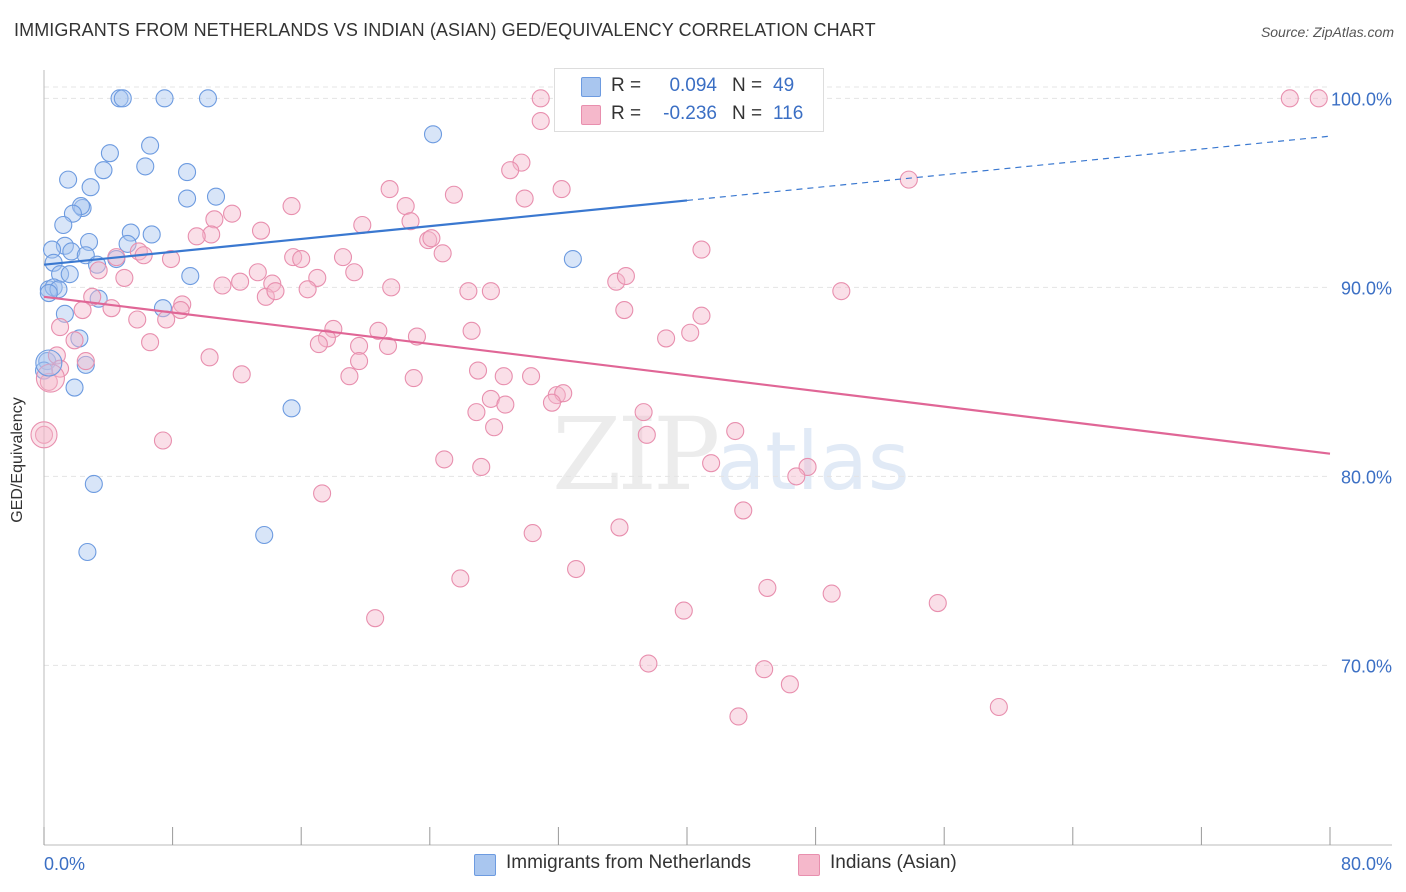  What do you see at coordinates (784, 85) in the screenshot?
I see `stats-n-value: 49` at bounding box center [784, 85].